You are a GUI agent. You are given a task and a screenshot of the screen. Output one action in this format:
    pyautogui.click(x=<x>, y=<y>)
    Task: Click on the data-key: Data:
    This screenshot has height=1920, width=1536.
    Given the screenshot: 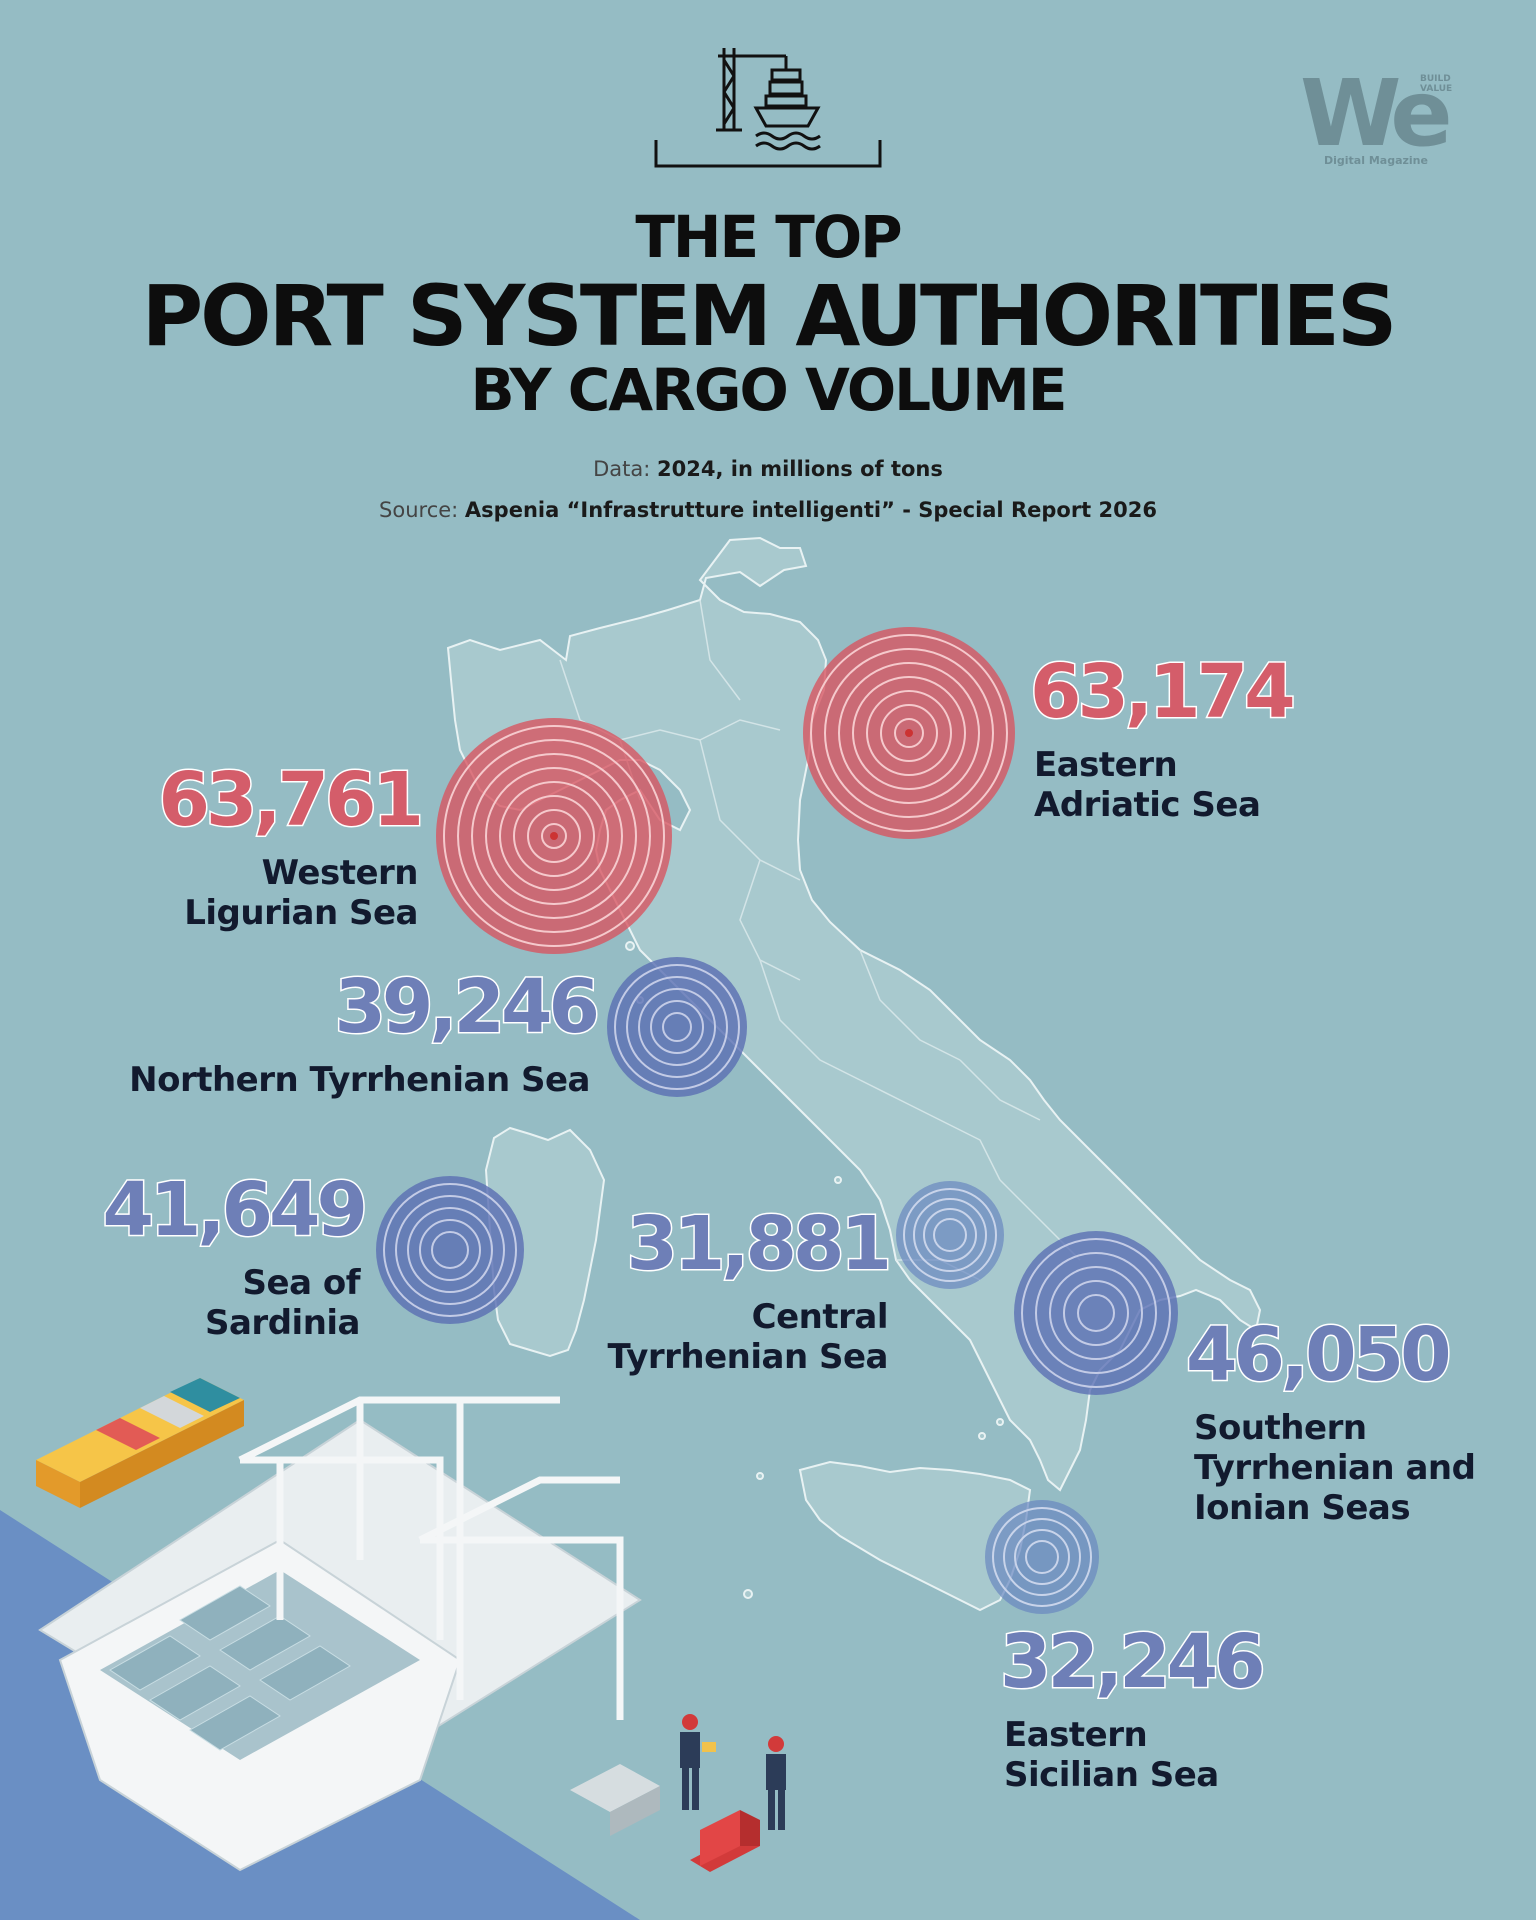 What is the action you would take?
    pyautogui.click(x=622, y=469)
    